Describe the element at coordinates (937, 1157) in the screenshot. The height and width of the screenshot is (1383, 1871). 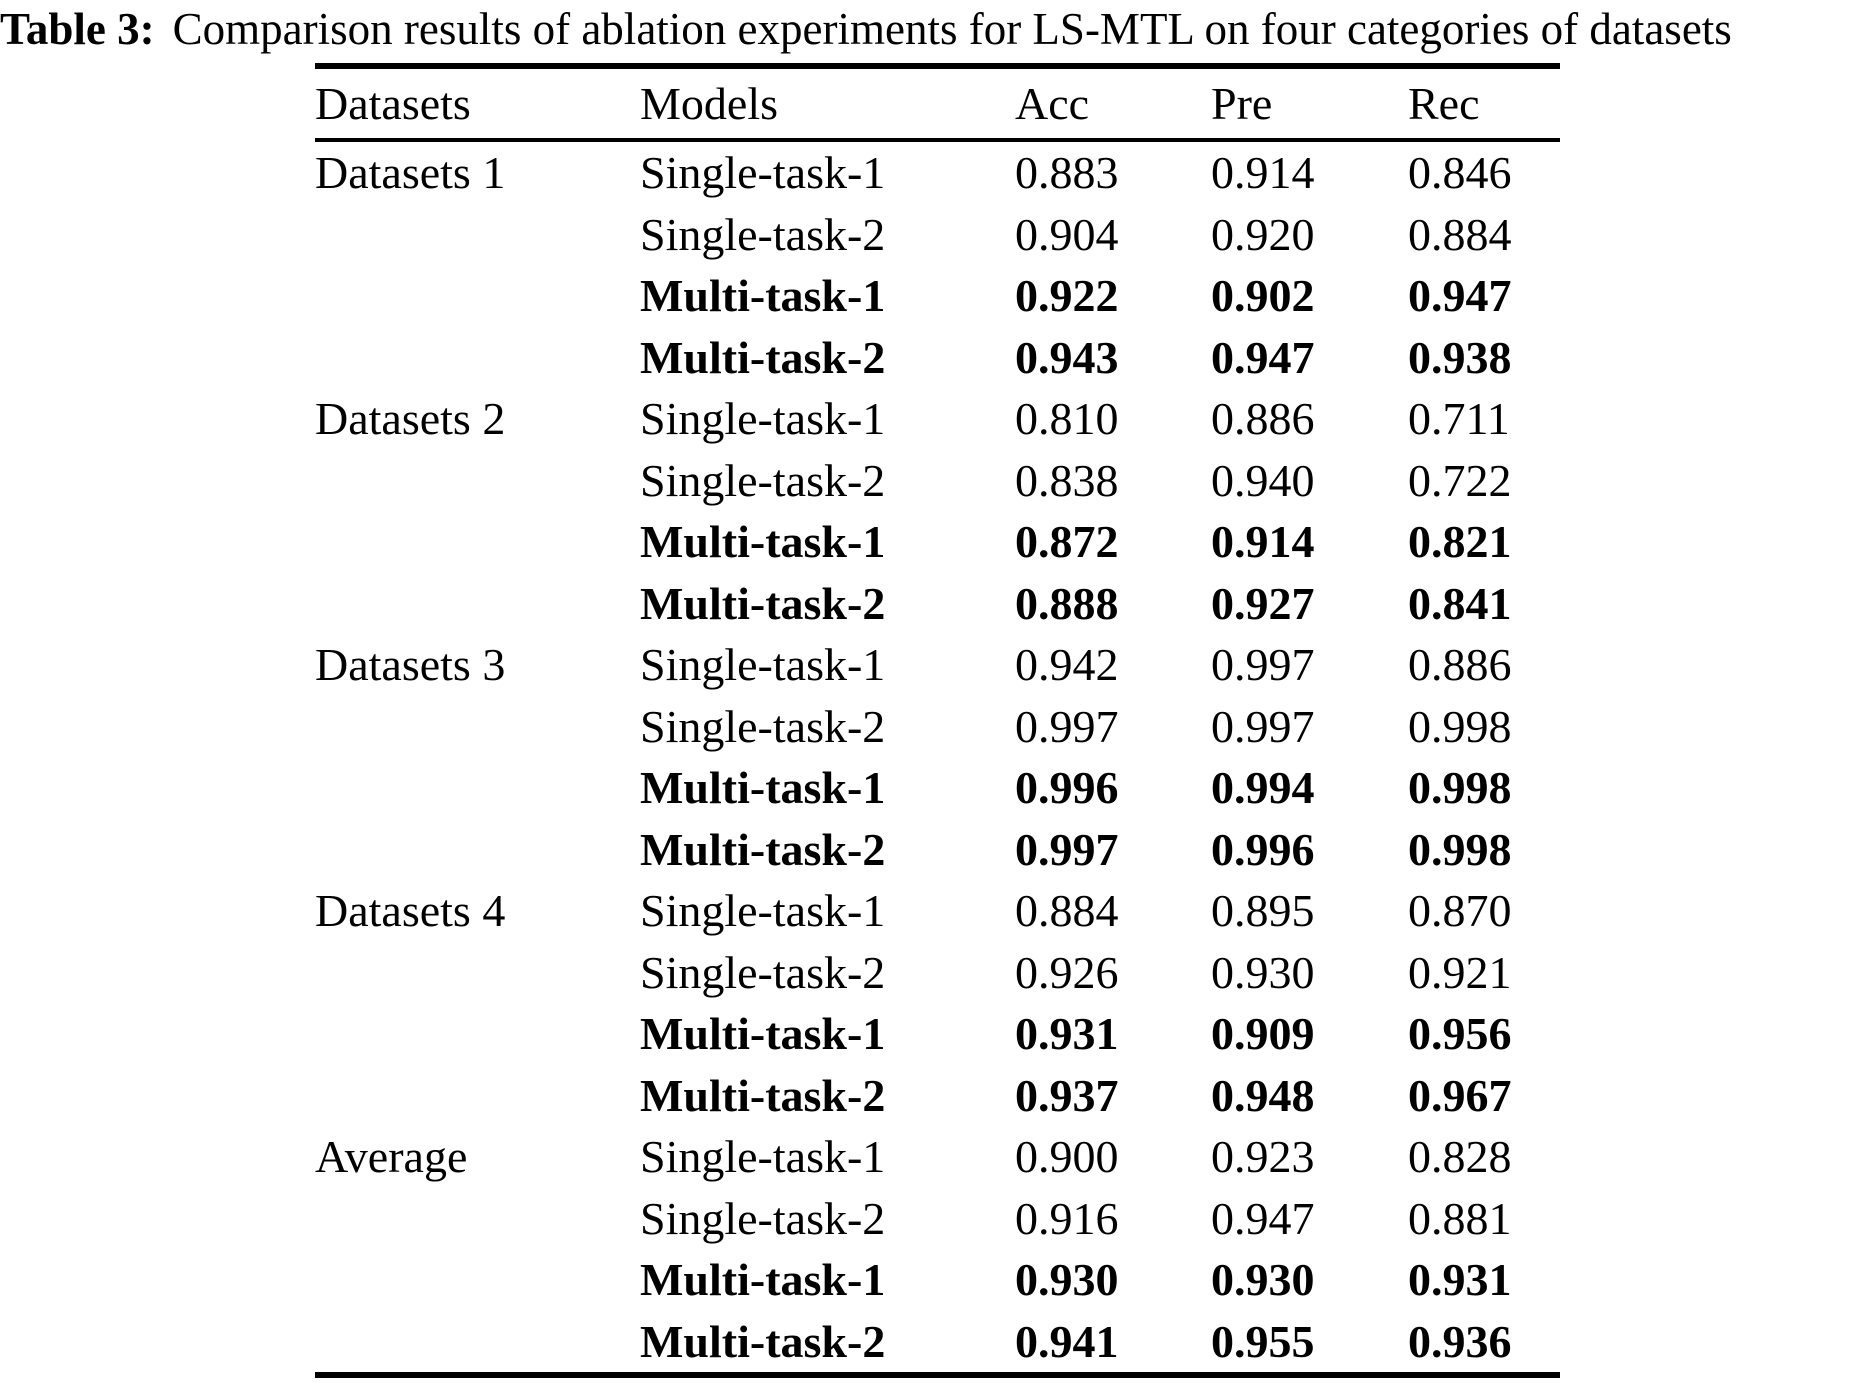
I see `table-row: Average Single-task-1 0.900 0.923 0.828` at that location.